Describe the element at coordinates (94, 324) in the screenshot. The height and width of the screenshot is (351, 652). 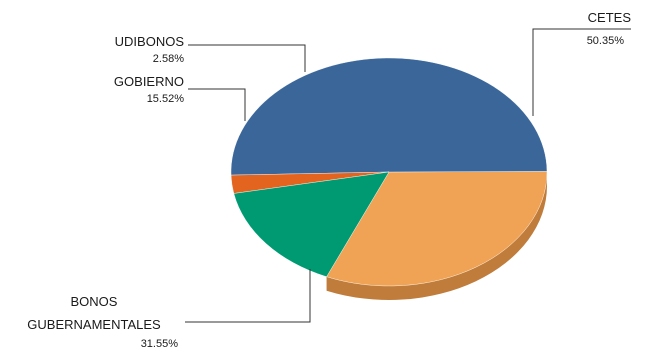
I see `slice-label-bonos-line2: GUBERNAMENTALES` at that location.